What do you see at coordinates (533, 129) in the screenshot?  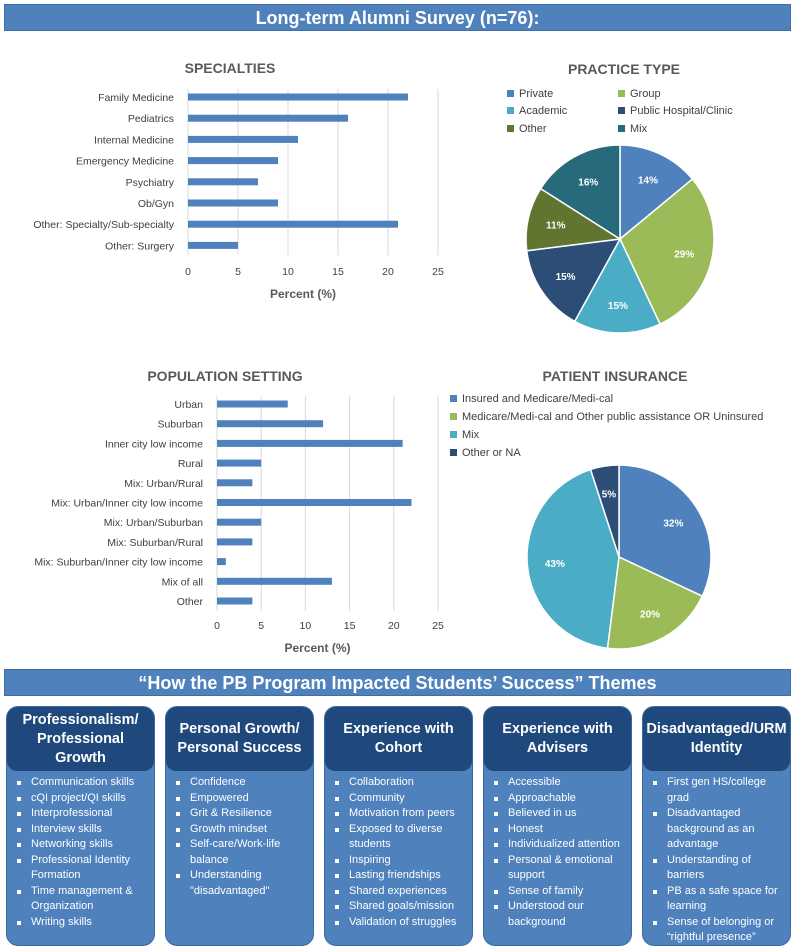 I see `legend-entry: Other` at bounding box center [533, 129].